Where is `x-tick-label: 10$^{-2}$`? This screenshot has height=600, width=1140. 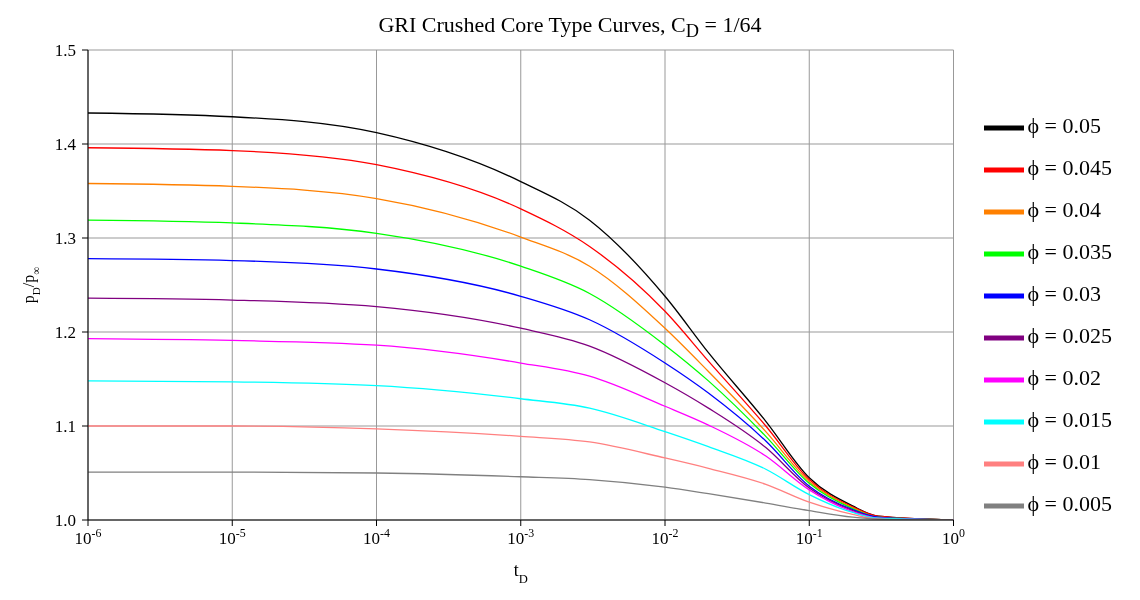
x-tick-label: 10$^{-2}$ is located at coordinates (665, 537).